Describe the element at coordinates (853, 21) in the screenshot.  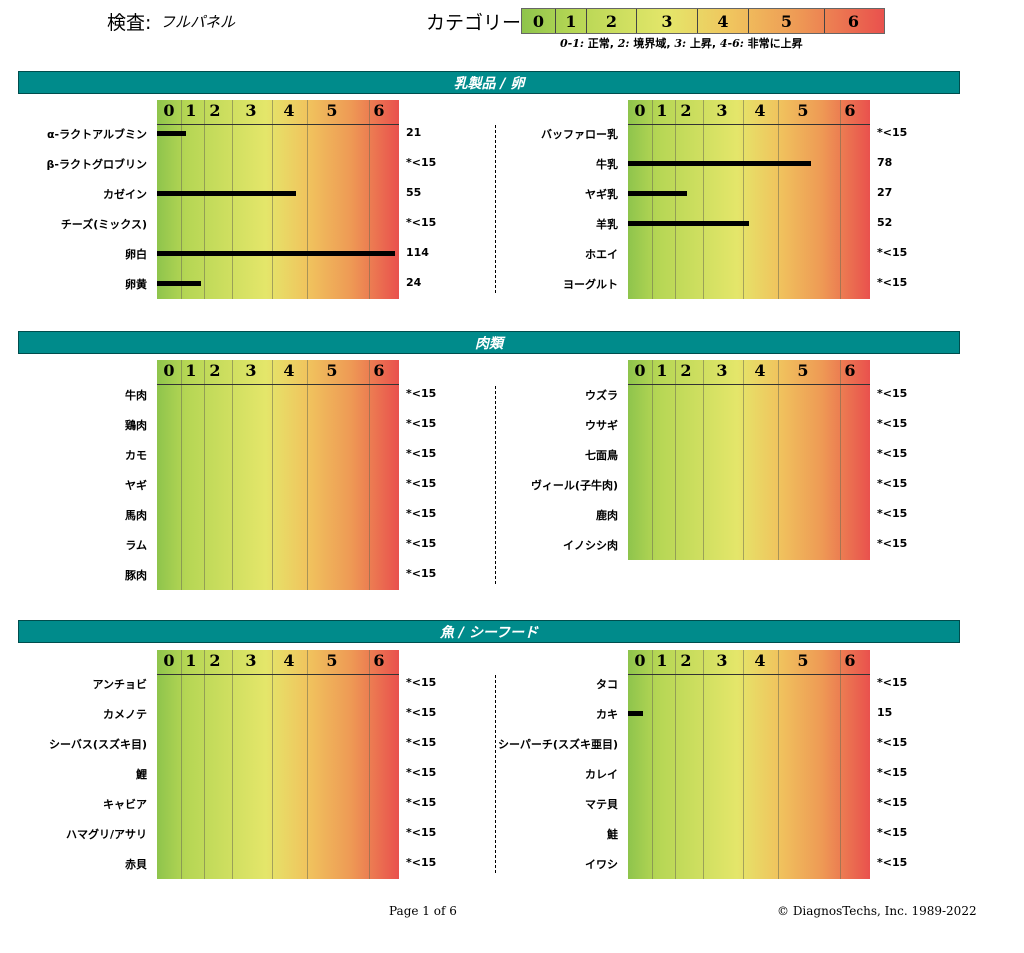
I see `category-cell-6: 6` at that location.